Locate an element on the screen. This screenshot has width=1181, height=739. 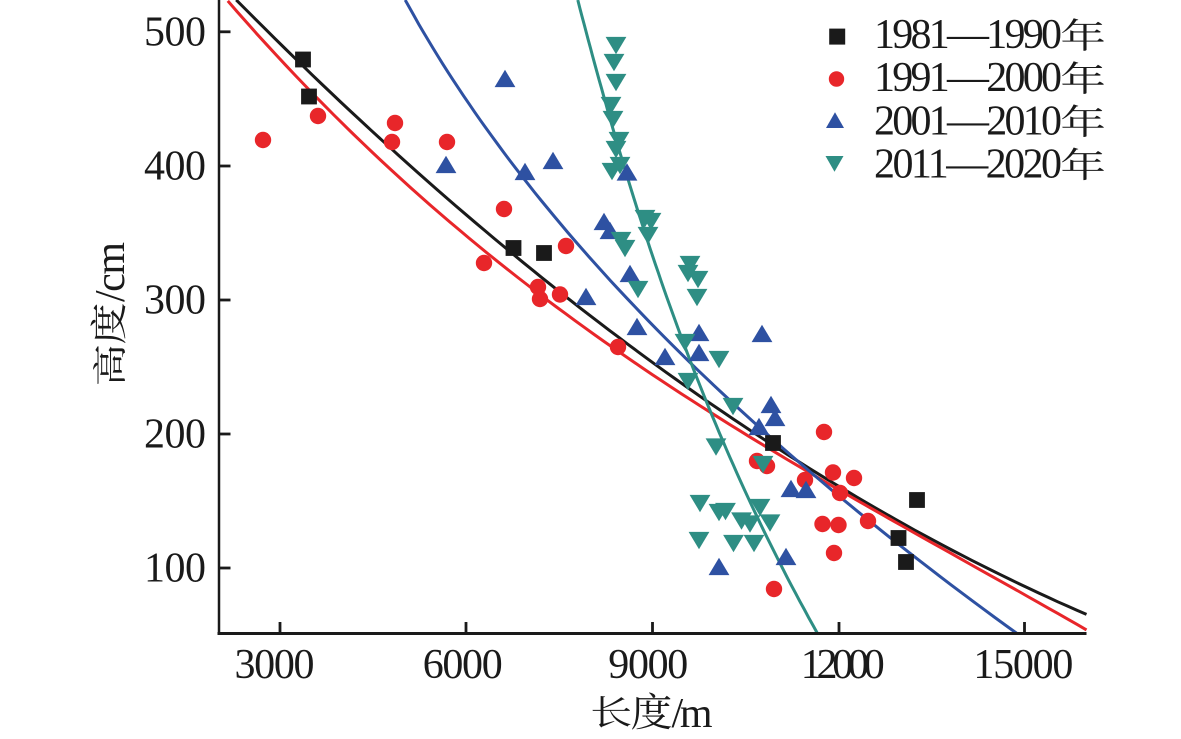
svg-text: 100 is located at coordinates (175, 569).